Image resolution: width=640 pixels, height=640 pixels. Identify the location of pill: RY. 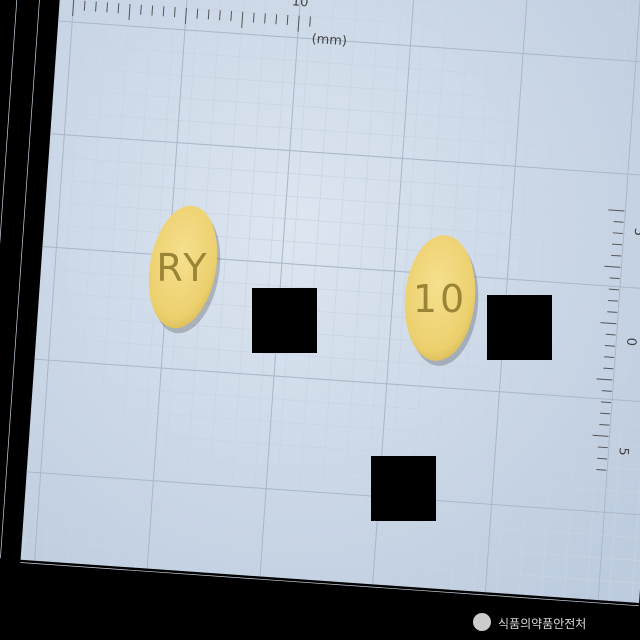
(184, 269).